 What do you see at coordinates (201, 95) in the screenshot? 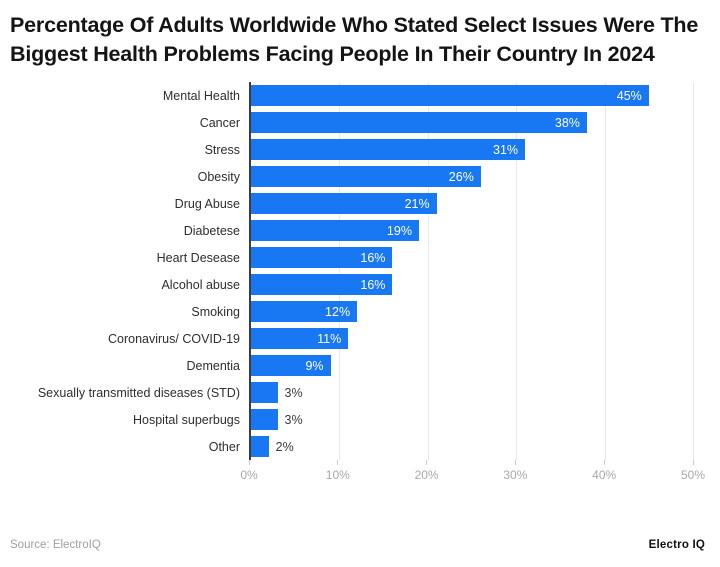
I see `category-label: Mental Health` at bounding box center [201, 95].